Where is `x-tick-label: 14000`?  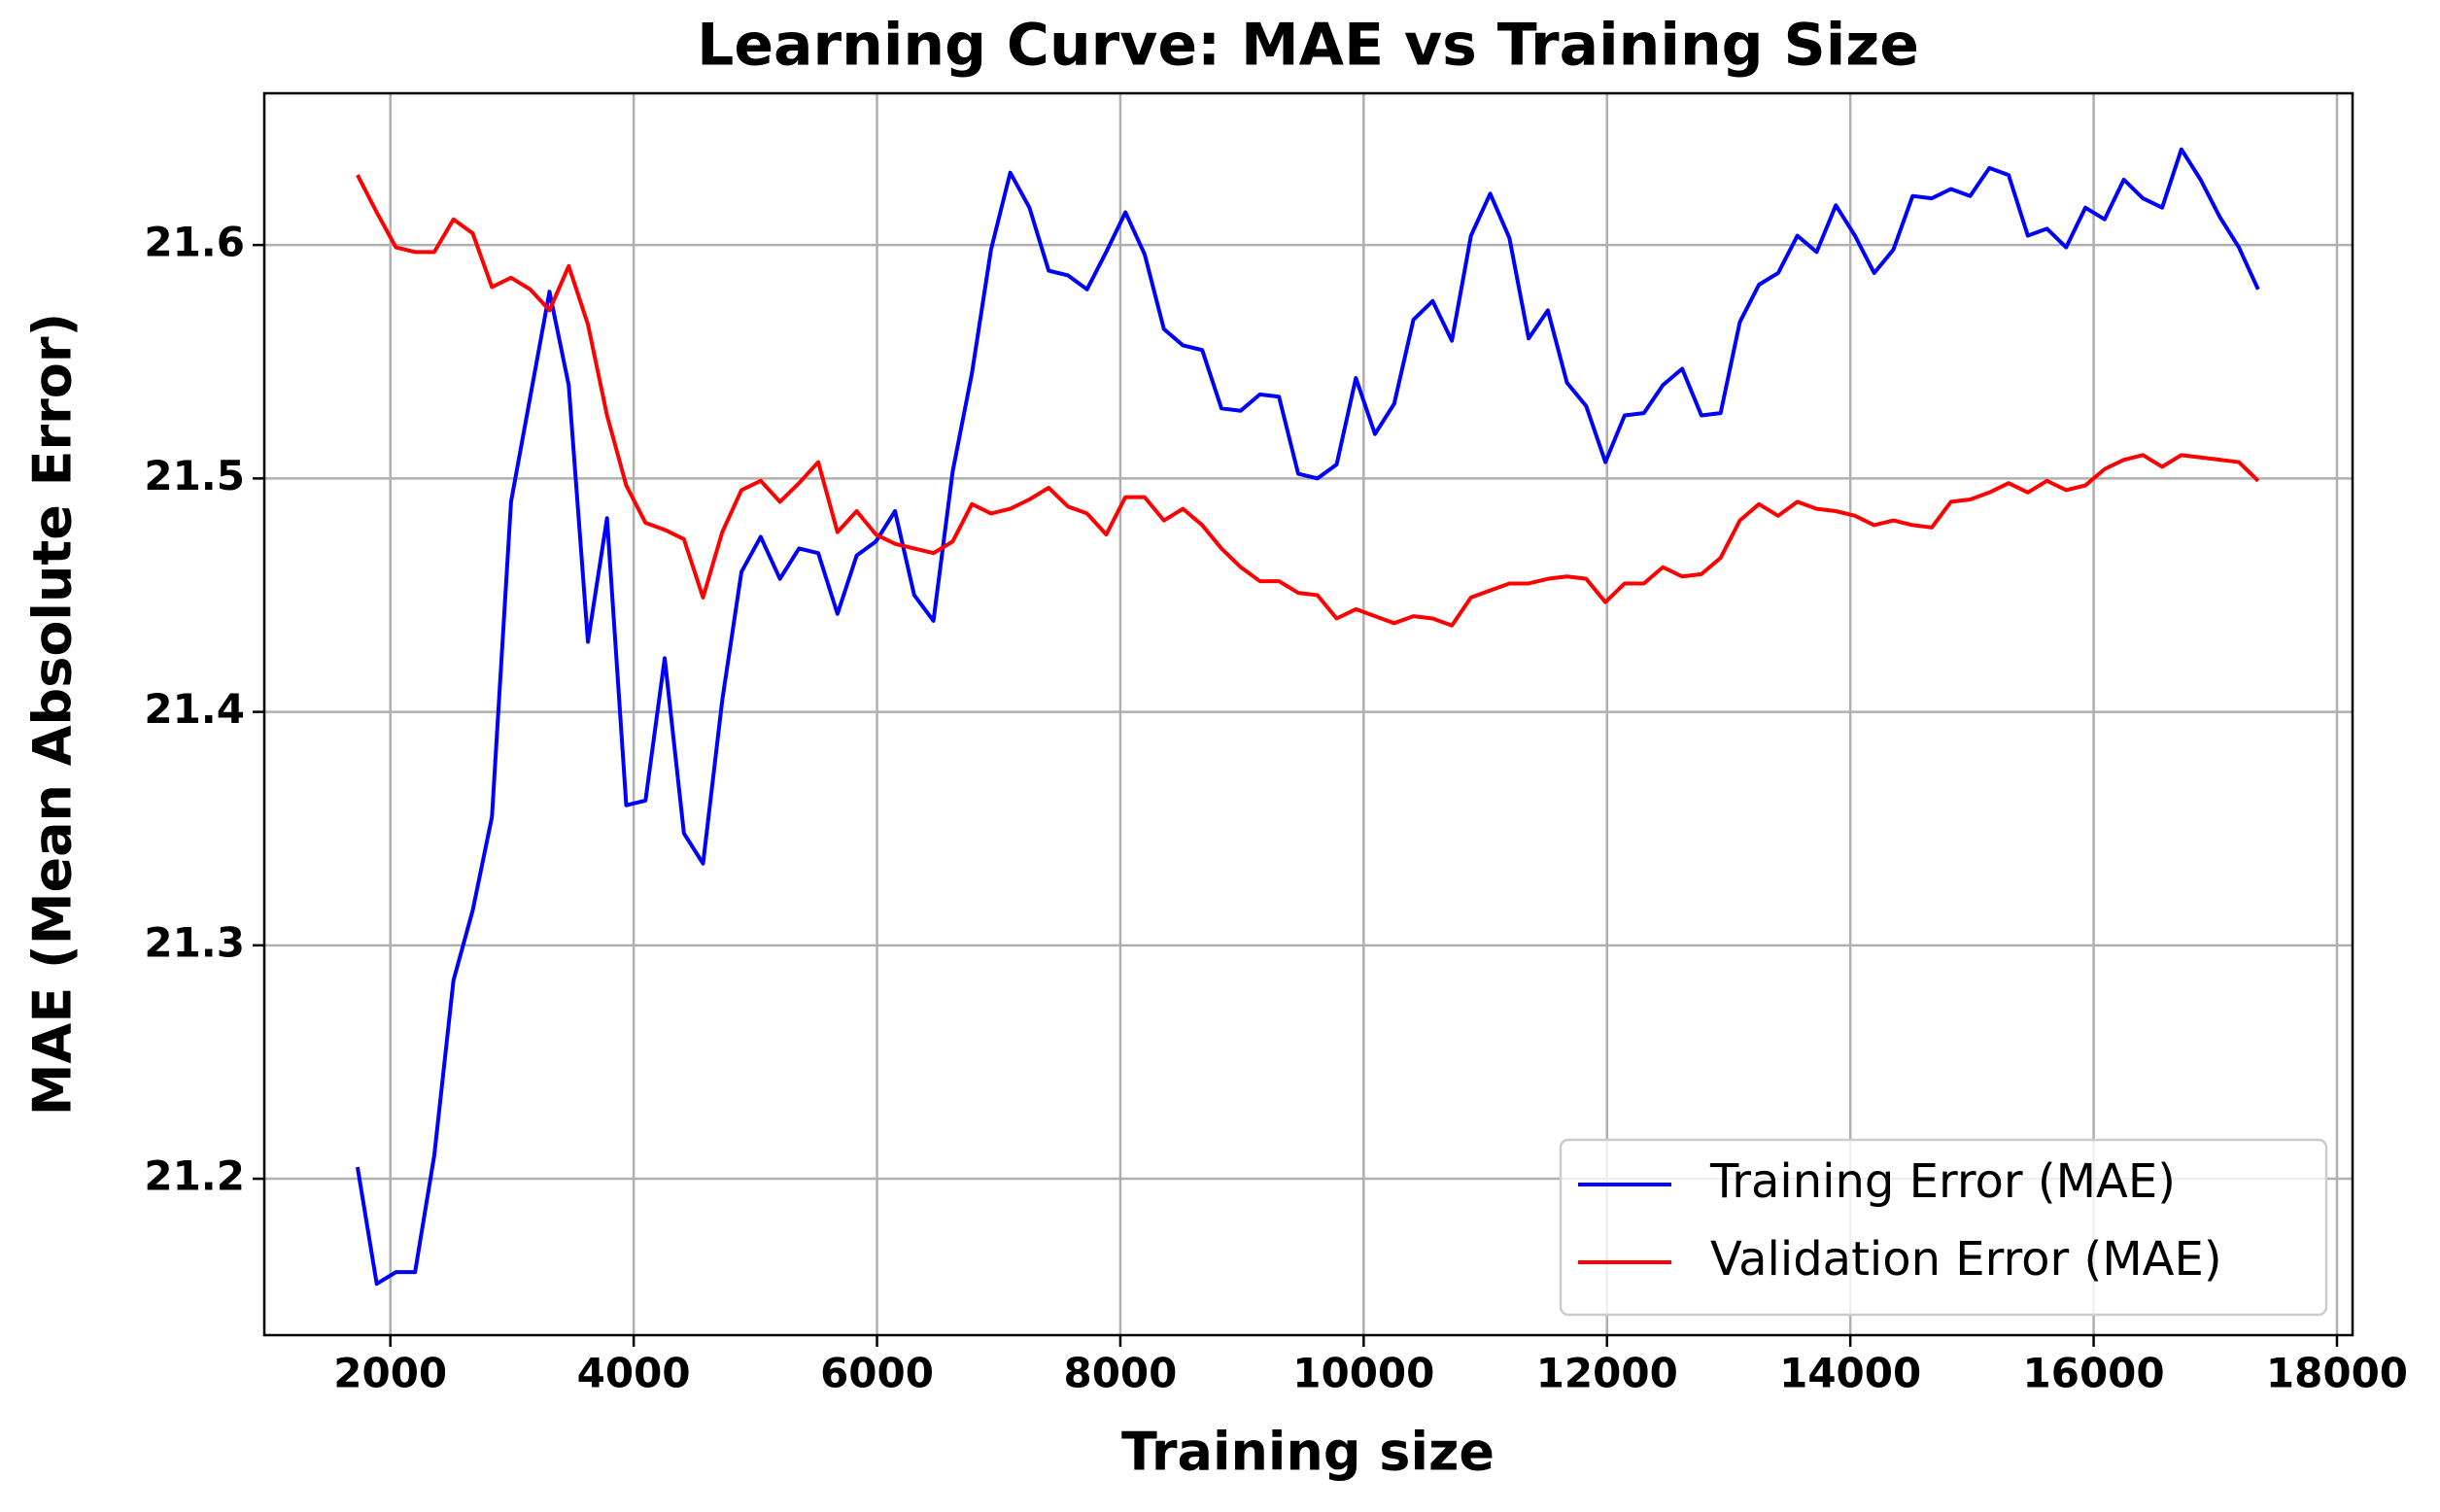
x-tick-label: 14000 is located at coordinates (1850, 1373).